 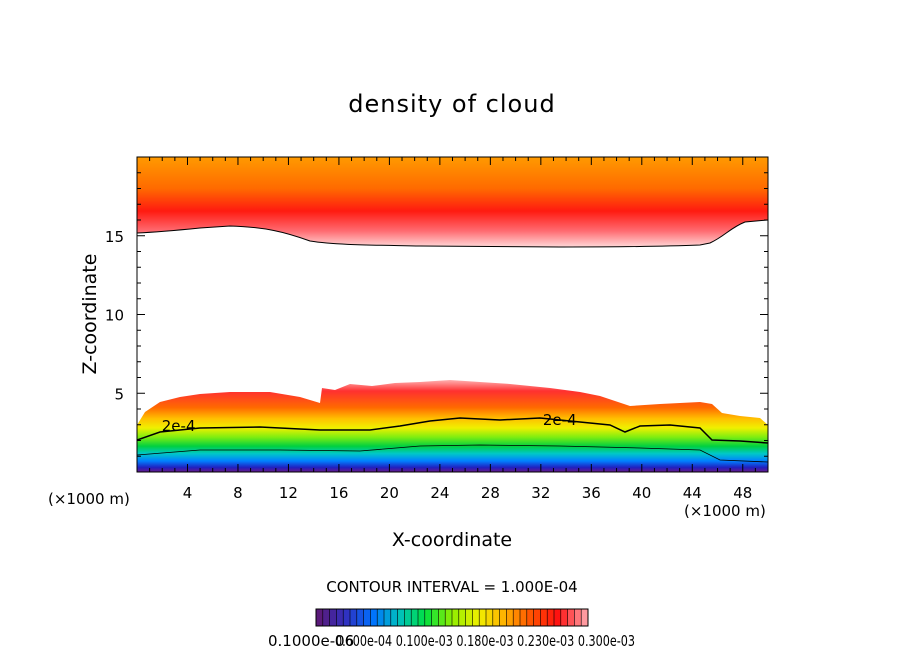 I want to click on upper-cloud-edge, so click(x=452, y=233).